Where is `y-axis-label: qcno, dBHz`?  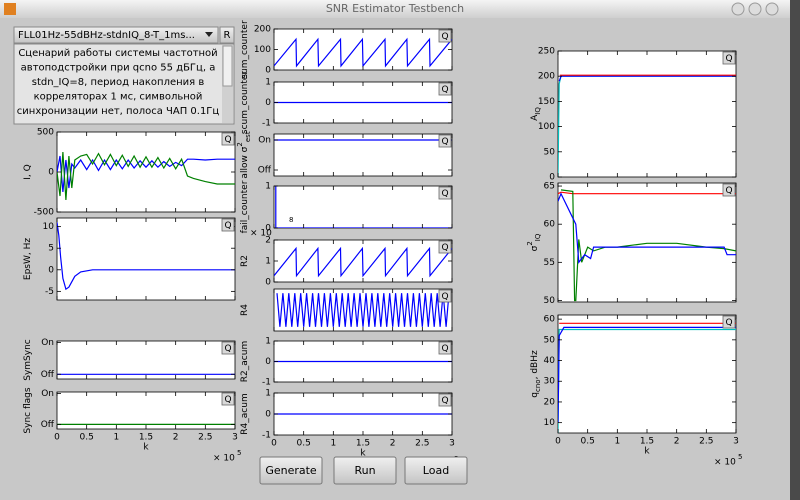 y-axis-label: qcno, dBHz is located at coordinates (536, 374).